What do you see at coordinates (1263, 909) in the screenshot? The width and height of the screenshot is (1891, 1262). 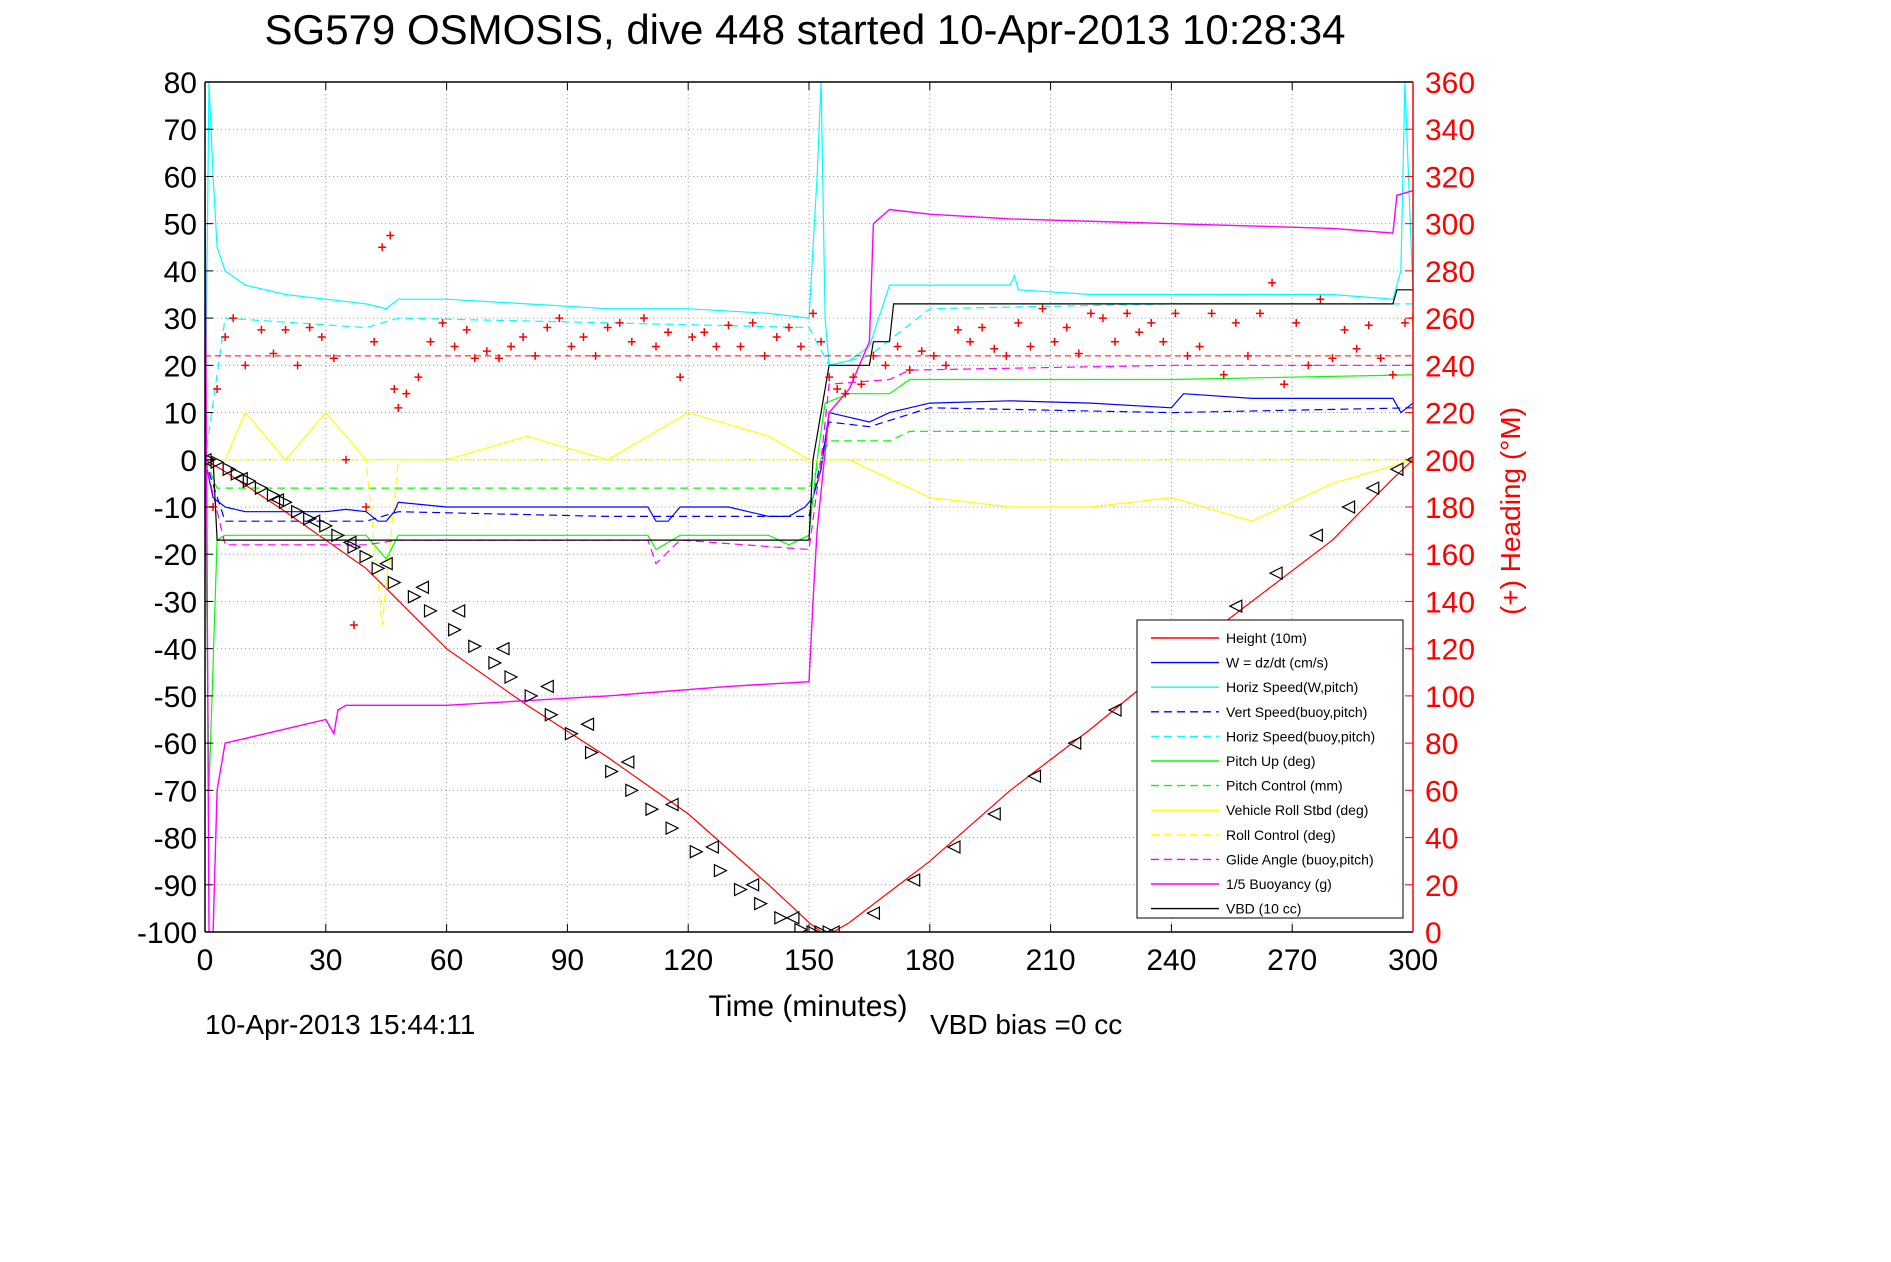 I see `legend-label-vbd: VBD (10 cc)` at bounding box center [1263, 909].